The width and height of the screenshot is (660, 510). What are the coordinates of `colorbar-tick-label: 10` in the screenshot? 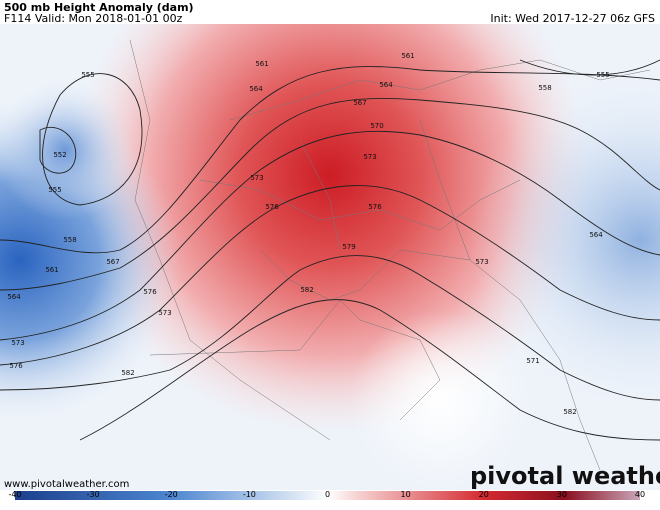 It's located at (406, 494).